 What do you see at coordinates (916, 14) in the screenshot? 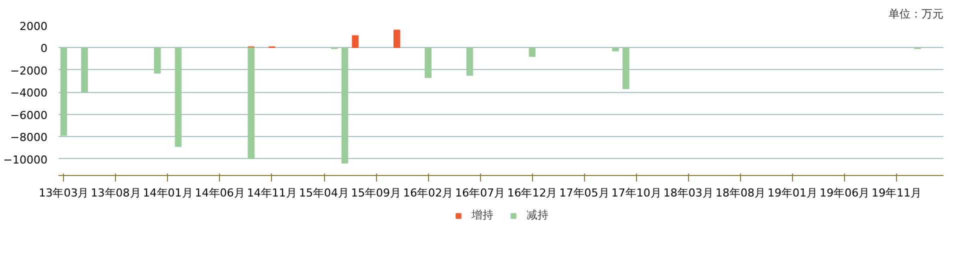
I see `text: 单位：万元` at bounding box center [916, 14].